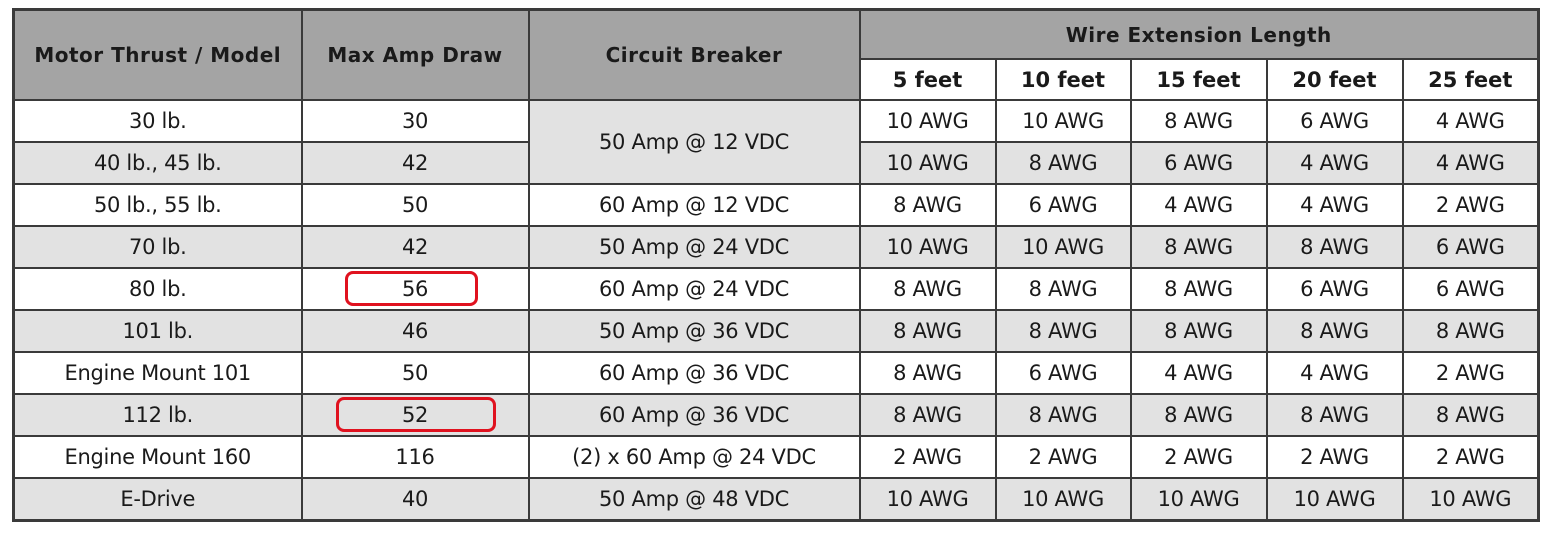 The width and height of the screenshot is (1546, 544). Describe the element at coordinates (415, 289) in the screenshot. I see `amp-cell-highlighted: 56` at that location.